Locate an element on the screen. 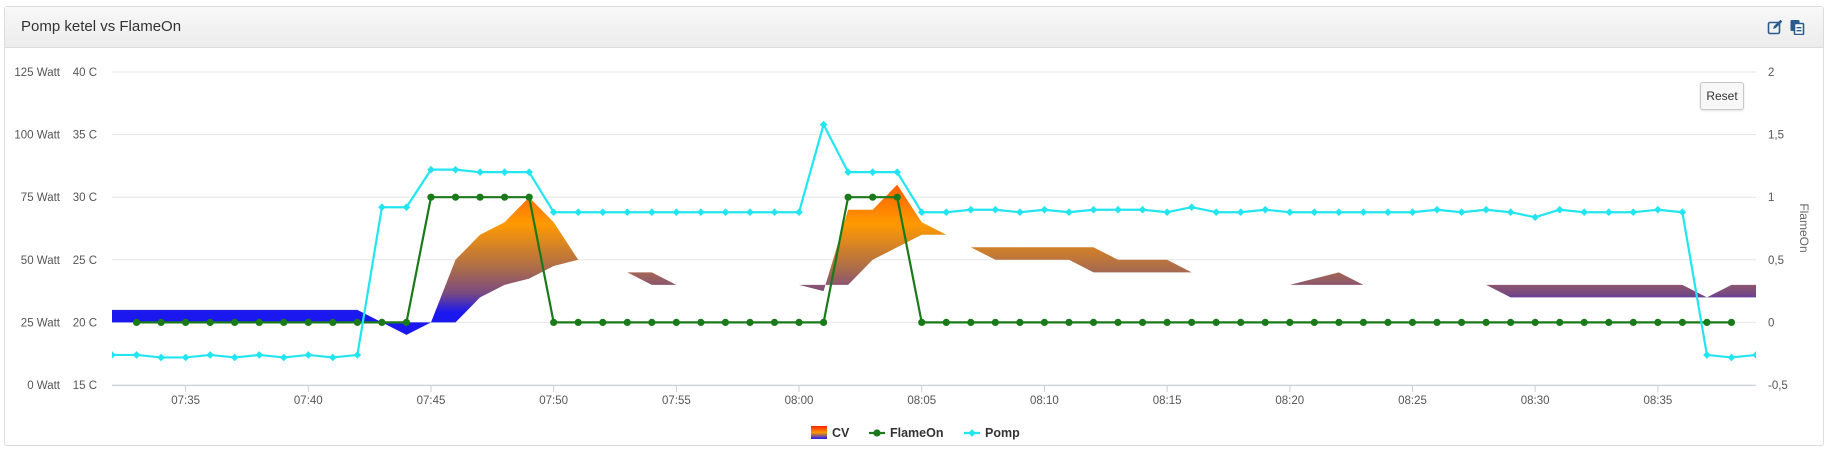 Image resolution: width=1830 pixels, height=450 pixels. y-tick-flameon: 0 is located at coordinates (1771, 323).